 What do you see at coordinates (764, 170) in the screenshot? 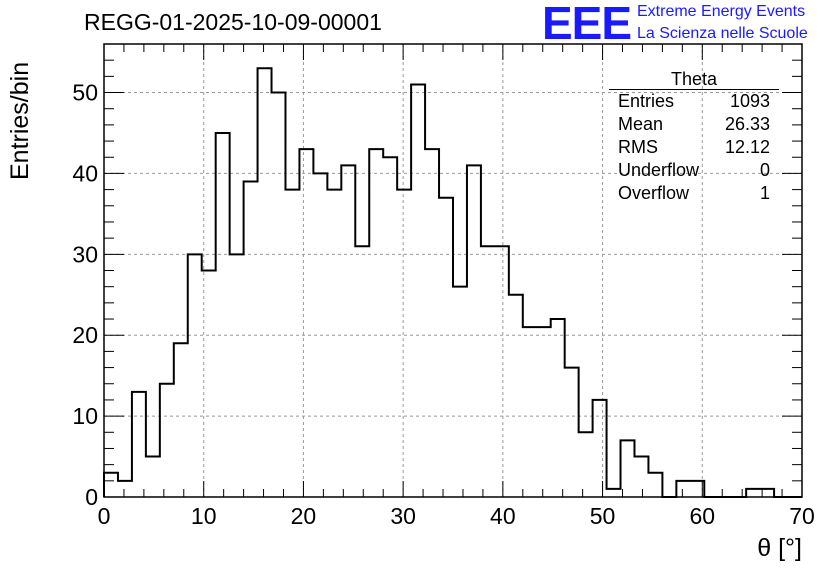
I see `stats-value: 0` at bounding box center [764, 170].